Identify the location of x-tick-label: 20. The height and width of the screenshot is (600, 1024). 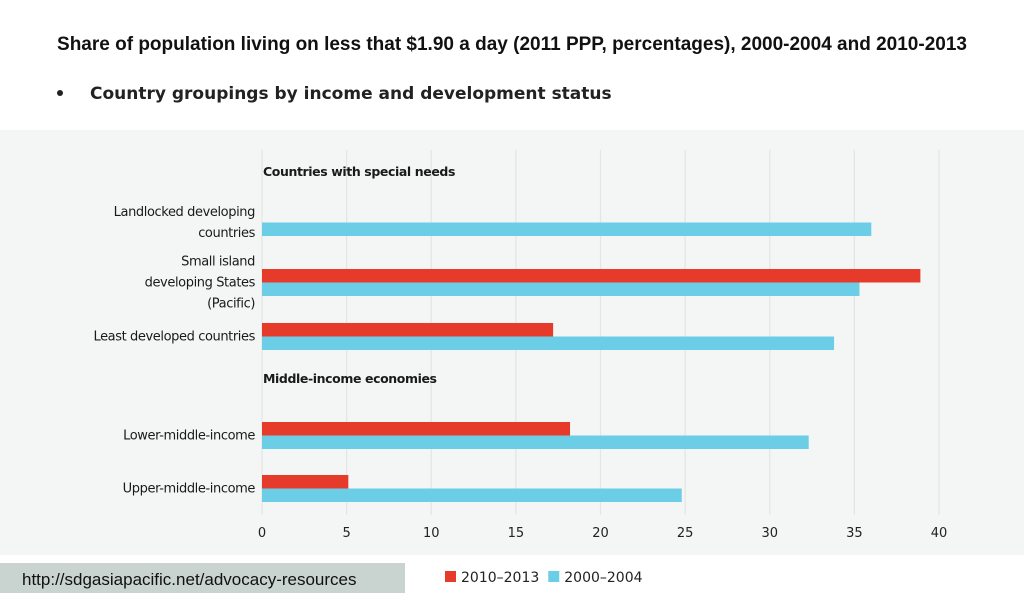
(600, 533).